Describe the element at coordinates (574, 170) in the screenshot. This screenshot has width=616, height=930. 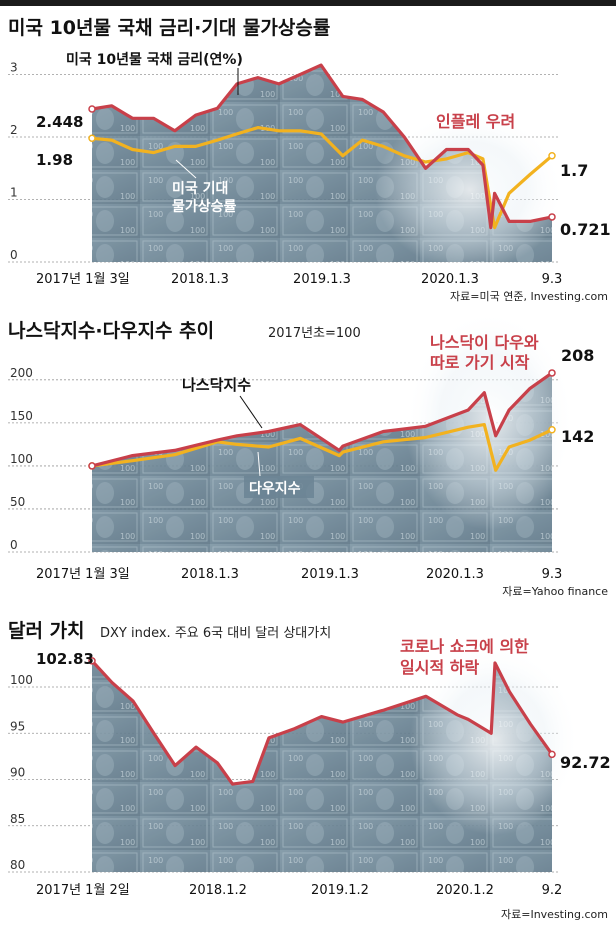
I see `chart1-end-breakeven: 1.7` at that location.